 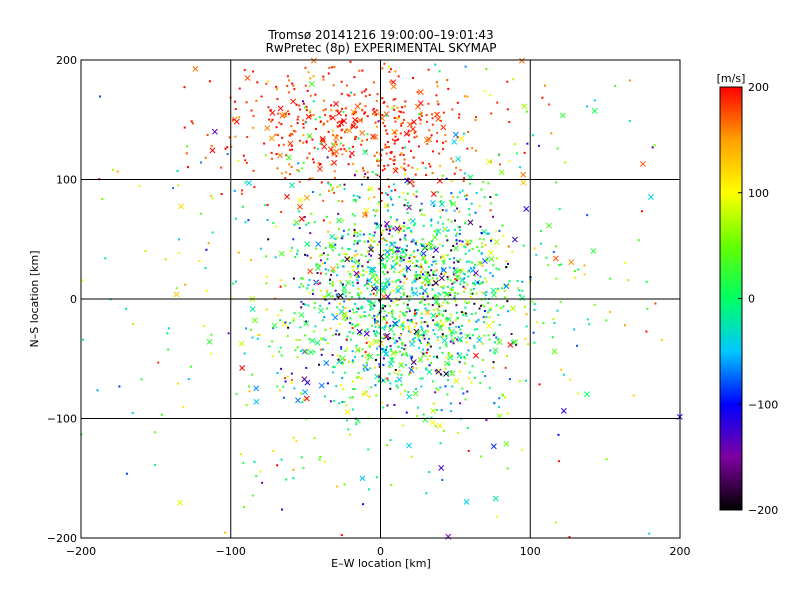 I want to click on data-point-2026, so click(x=467, y=244).